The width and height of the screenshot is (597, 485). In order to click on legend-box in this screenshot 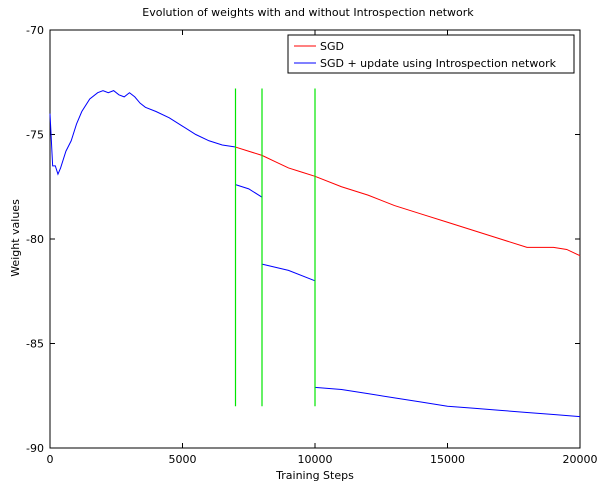, I will do `click(431, 54)`.